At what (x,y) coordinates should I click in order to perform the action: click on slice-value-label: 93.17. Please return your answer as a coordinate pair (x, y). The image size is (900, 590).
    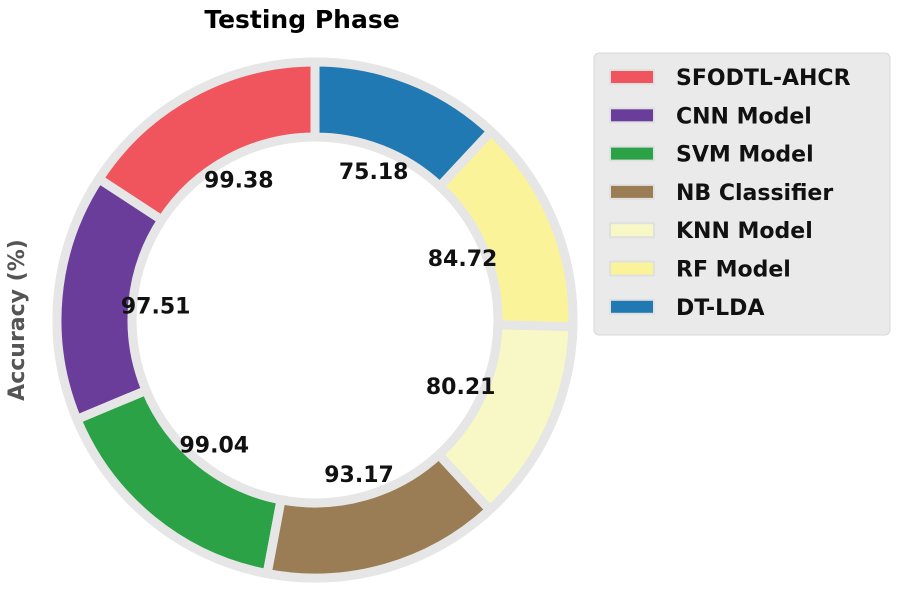
    Looking at the image, I should click on (359, 475).